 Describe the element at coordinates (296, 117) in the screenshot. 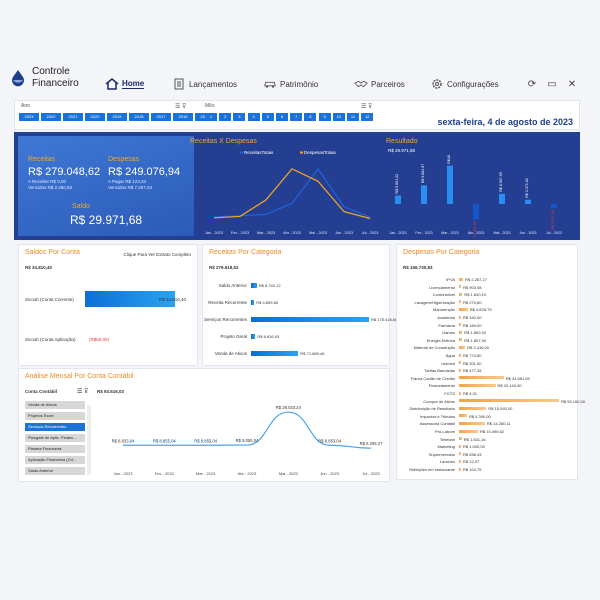

I see `month-option: 7` at that location.